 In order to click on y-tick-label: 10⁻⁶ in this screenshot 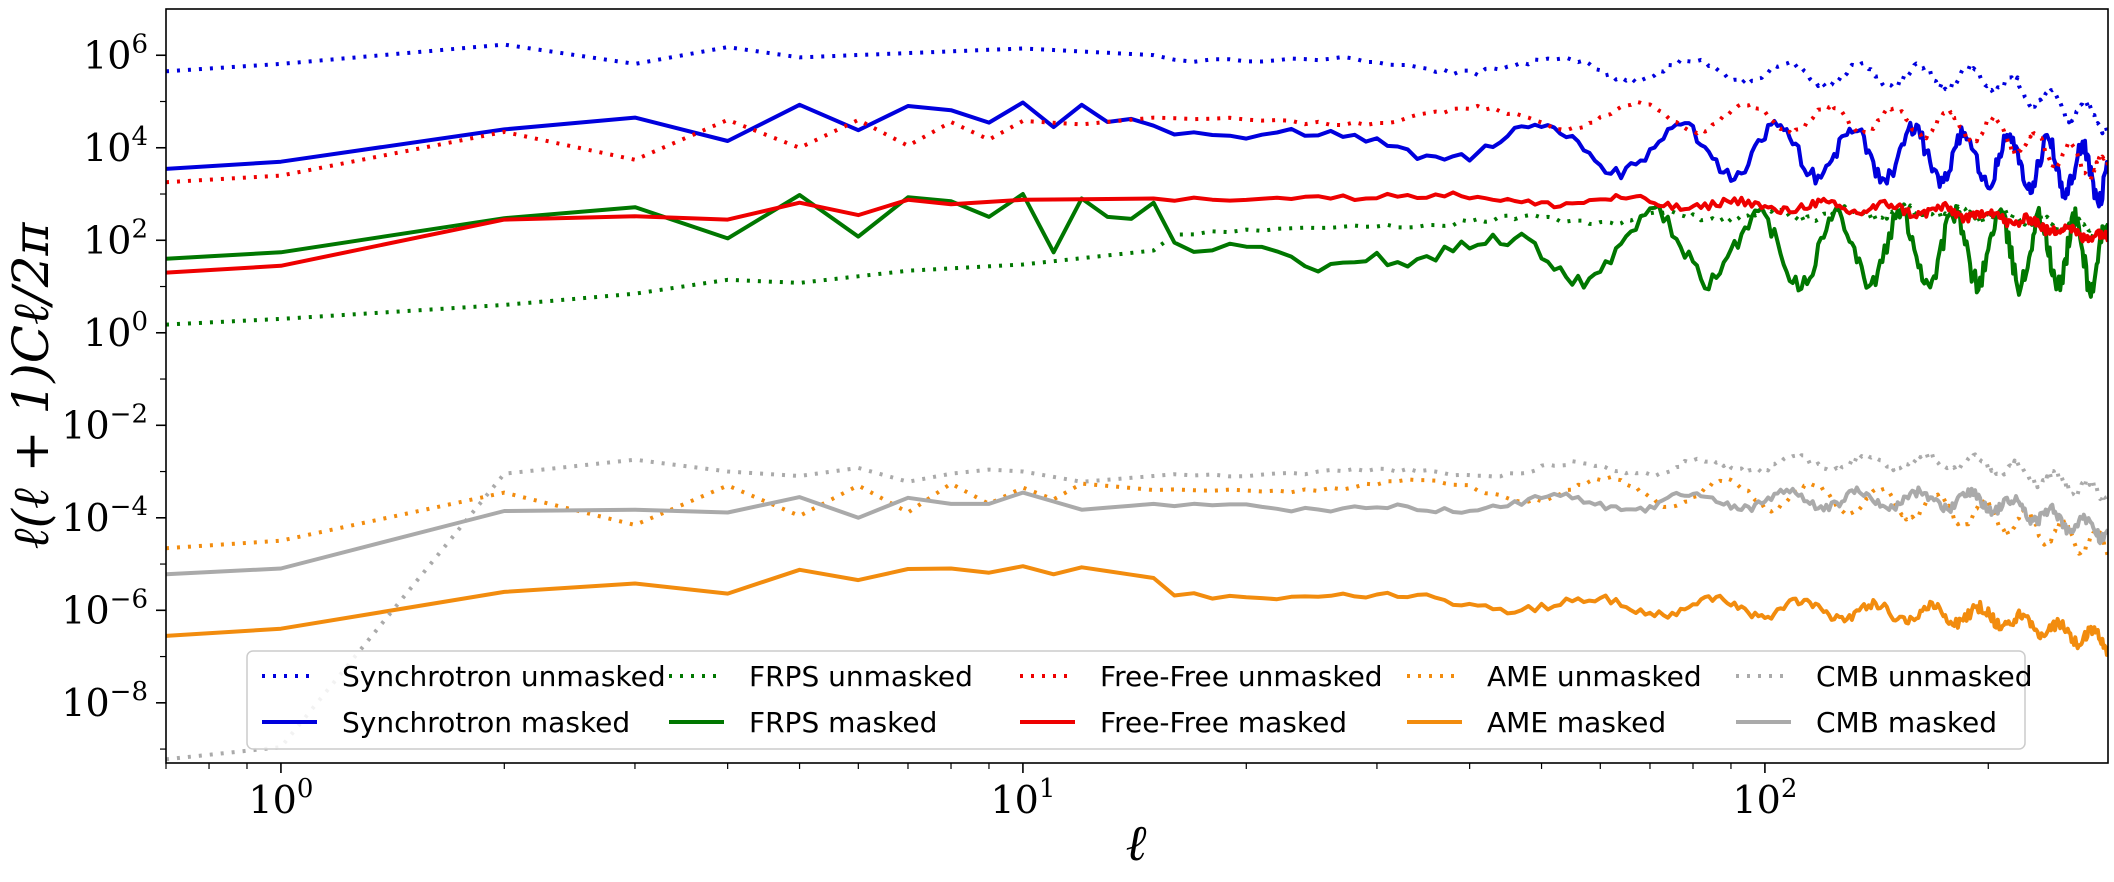, I will do `click(104, 608)`.